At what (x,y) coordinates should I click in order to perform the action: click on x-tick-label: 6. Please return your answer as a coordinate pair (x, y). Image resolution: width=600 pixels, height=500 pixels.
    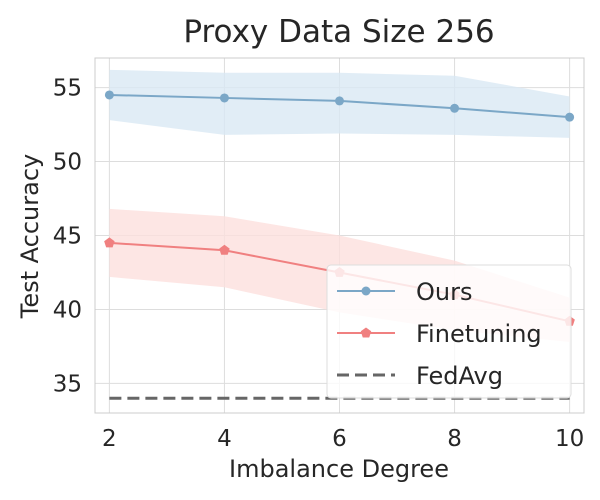
    Looking at the image, I should click on (339, 439).